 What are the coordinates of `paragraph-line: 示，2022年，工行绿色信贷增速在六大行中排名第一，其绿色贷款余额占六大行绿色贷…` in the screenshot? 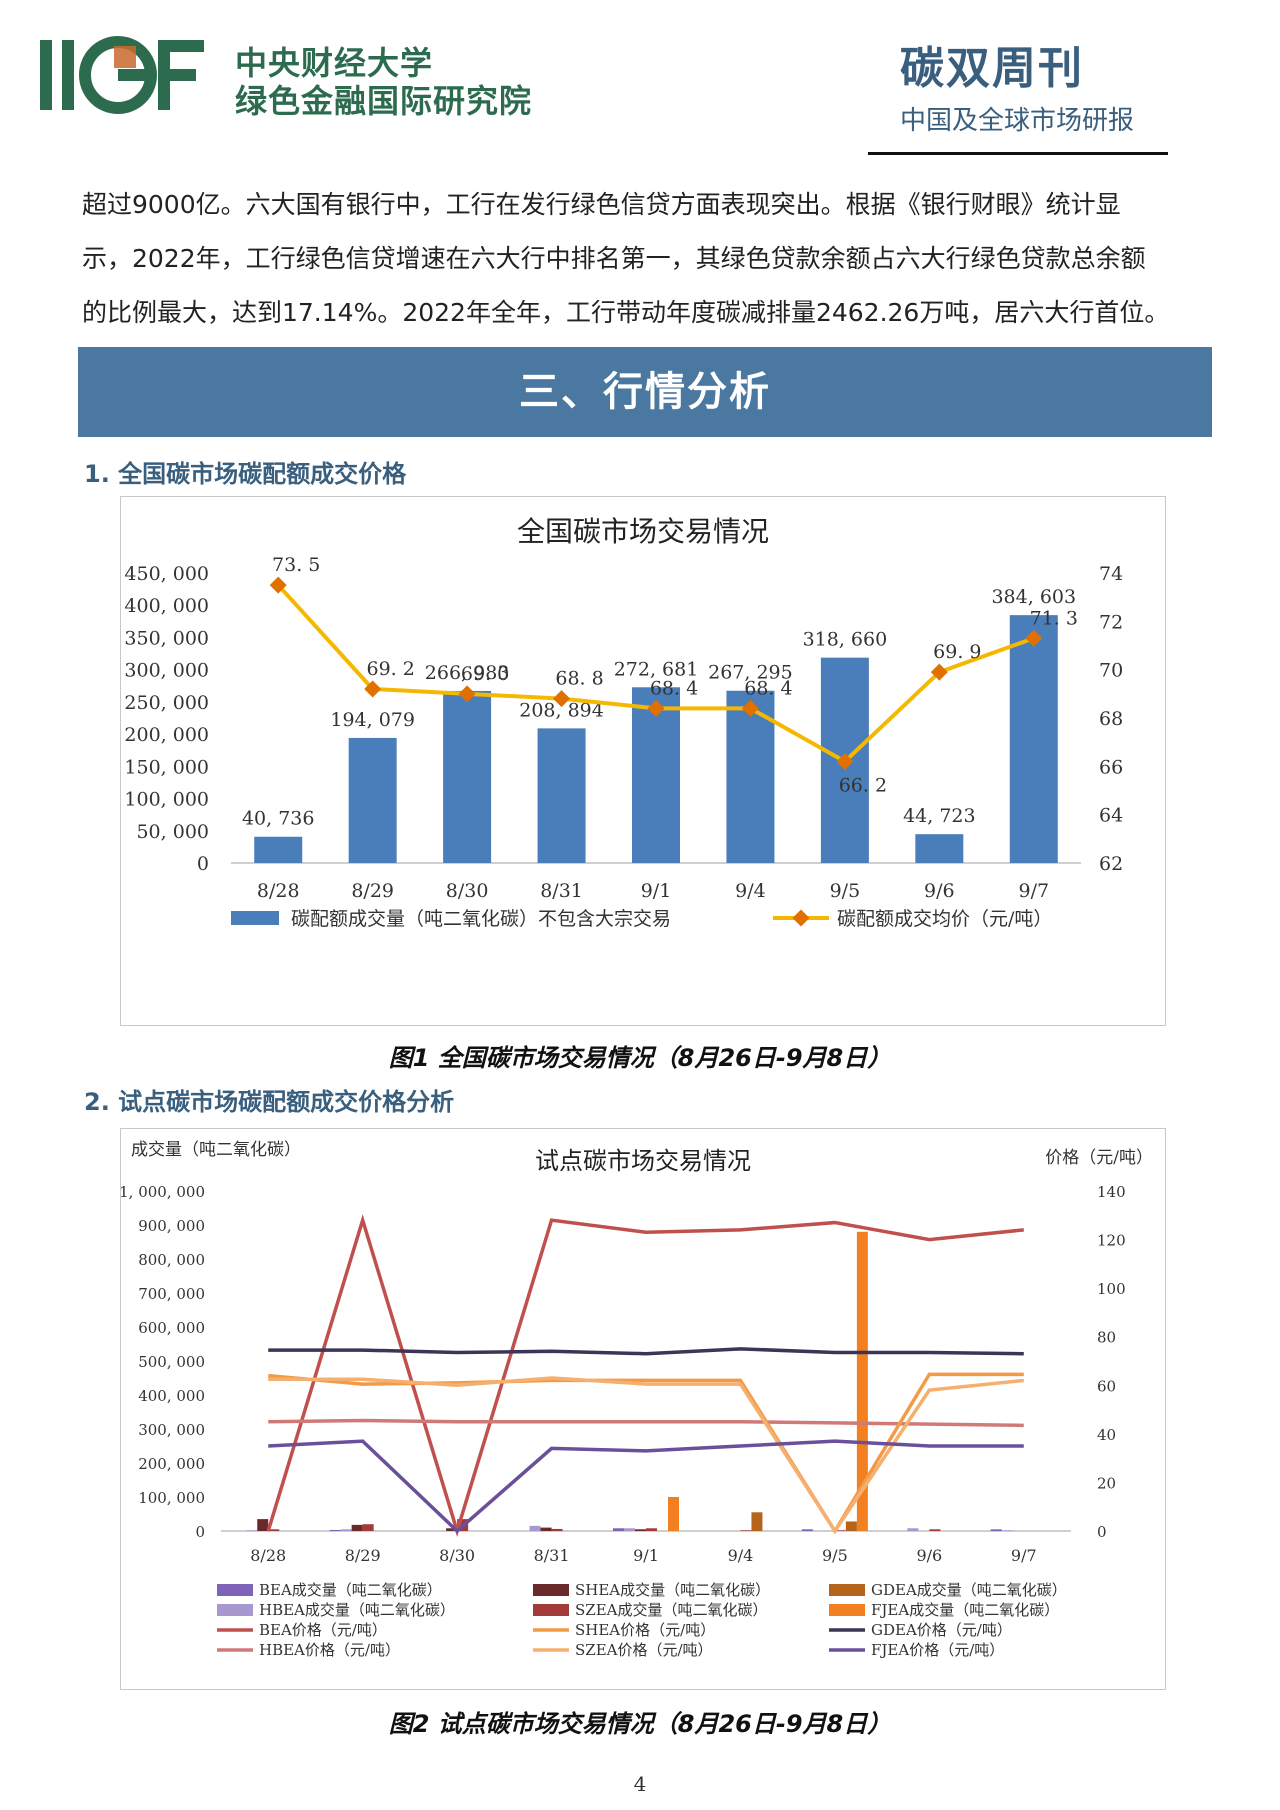 It's located at (614, 258).